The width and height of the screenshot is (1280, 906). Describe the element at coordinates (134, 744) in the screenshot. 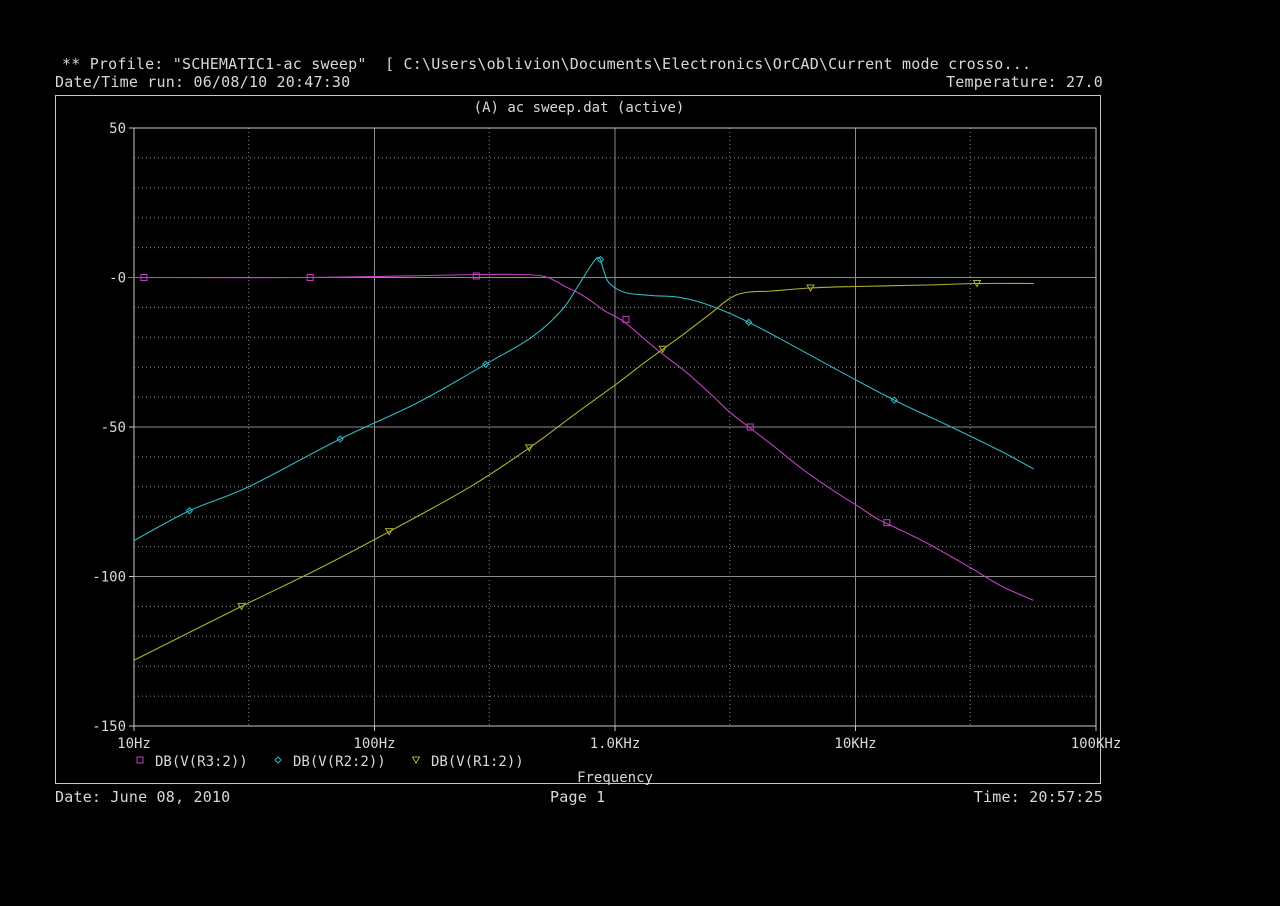

I see `x-tick-label: 10Hz` at that location.